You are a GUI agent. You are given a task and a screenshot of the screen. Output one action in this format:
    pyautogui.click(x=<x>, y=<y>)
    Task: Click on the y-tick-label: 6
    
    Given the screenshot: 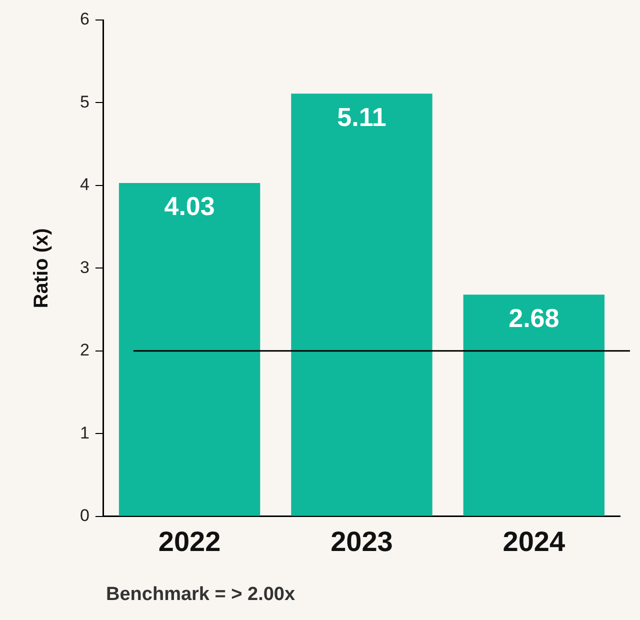 What is the action you would take?
    pyautogui.click(x=85, y=19)
    